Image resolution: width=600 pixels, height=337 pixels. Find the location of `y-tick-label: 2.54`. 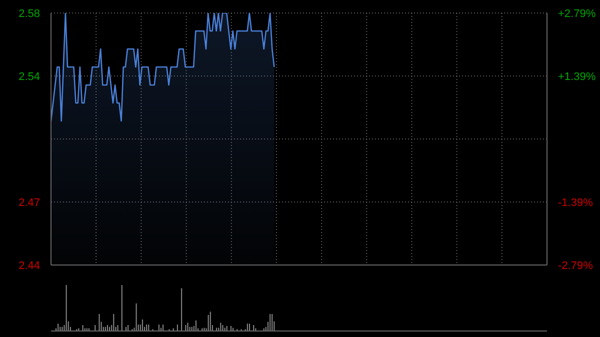

y-tick-label: 2.54 is located at coordinates (29, 77).